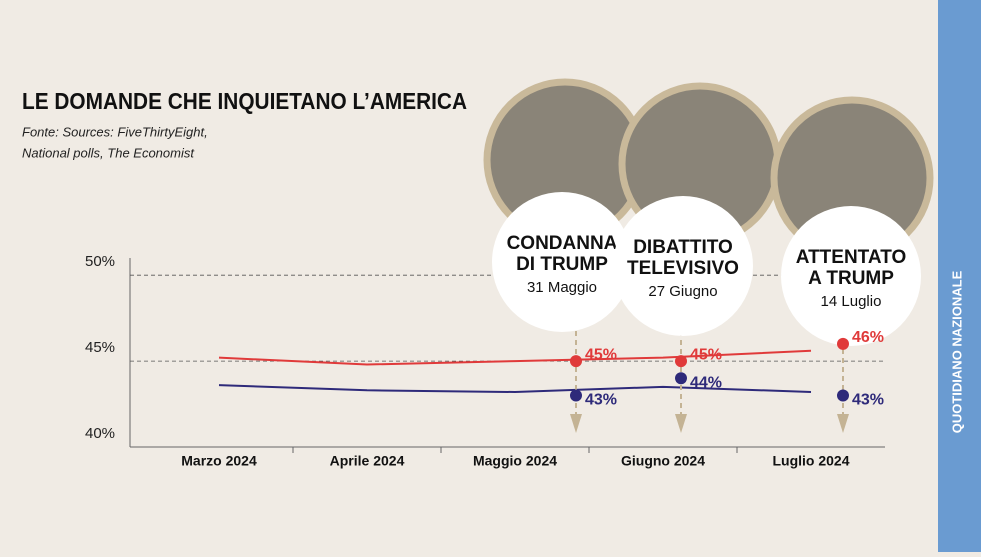  I want to click on event-date: 14 Luglio, so click(851, 301).